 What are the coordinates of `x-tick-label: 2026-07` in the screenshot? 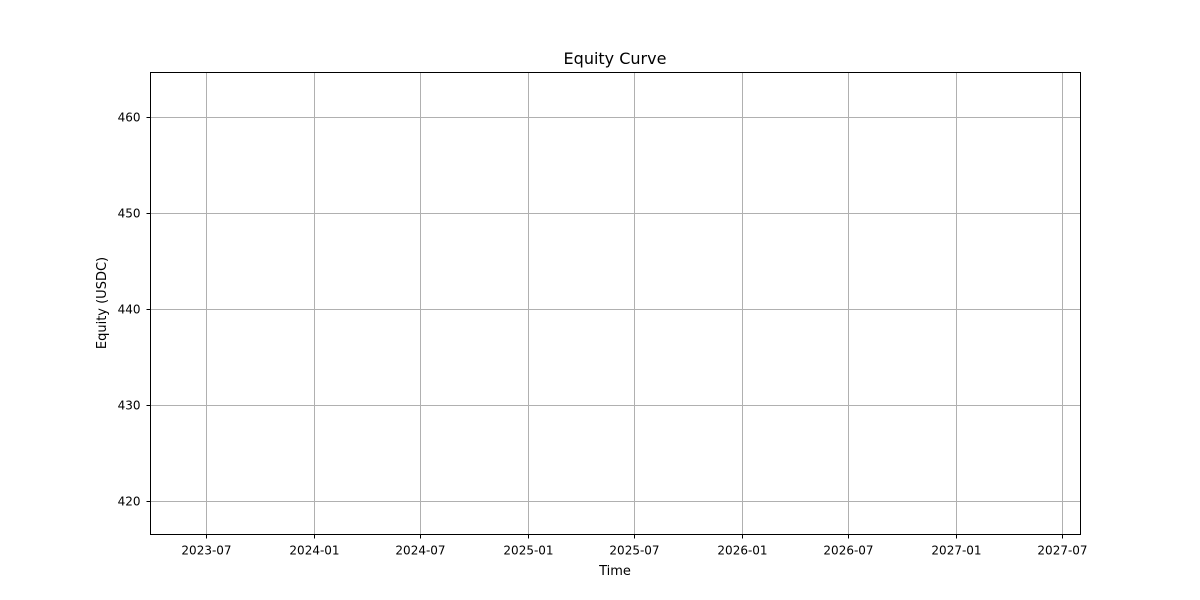 It's located at (848, 551).